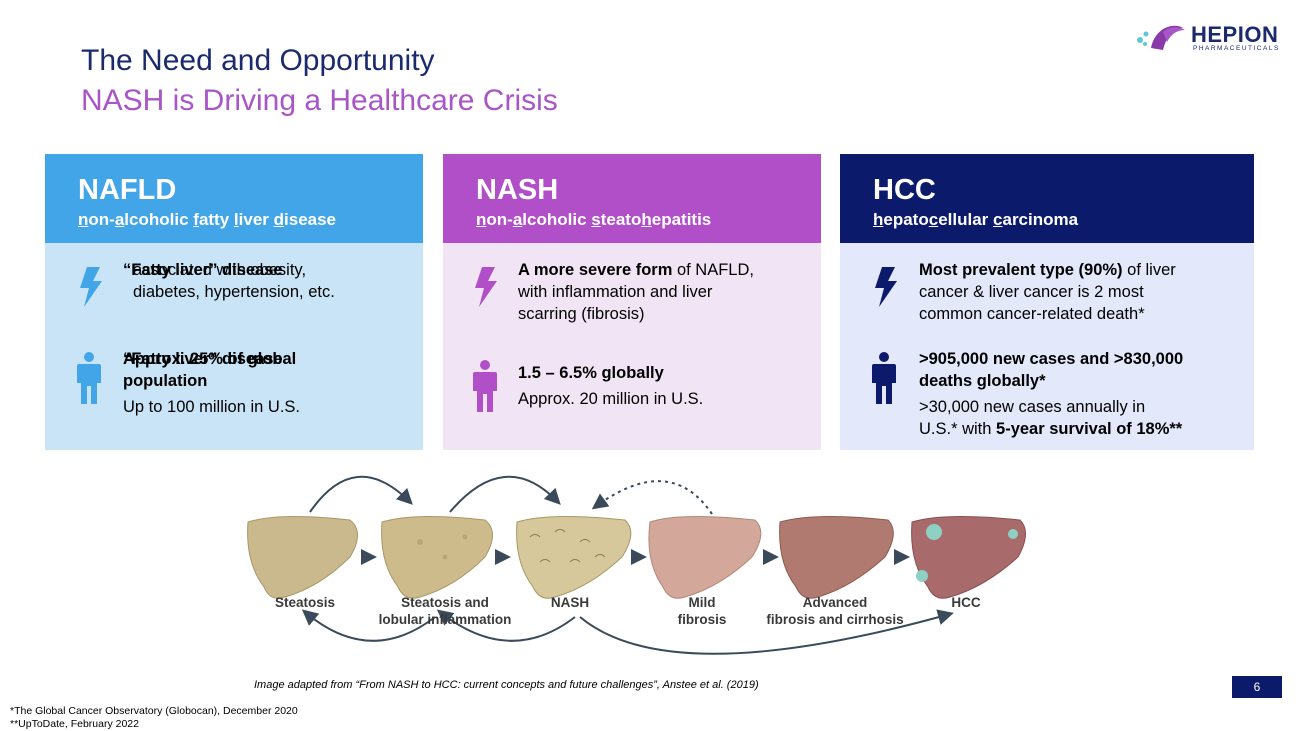 The width and height of the screenshot is (1300, 731). I want to click on stage-label: HCC, so click(965, 602).